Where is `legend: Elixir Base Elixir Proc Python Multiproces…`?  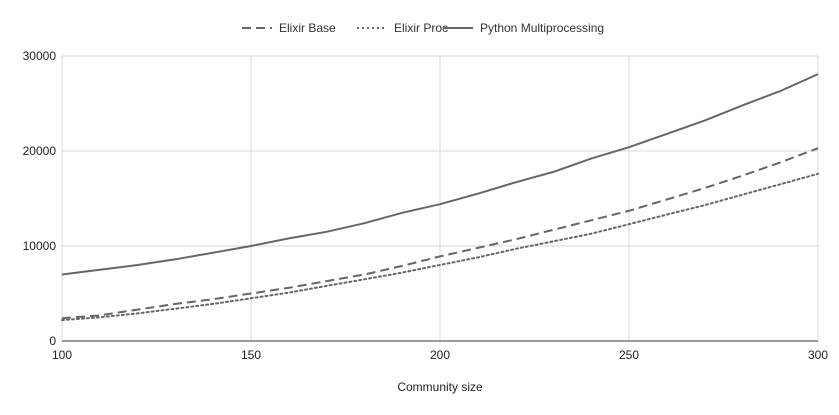 legend: Elixir Base Elixir Proc Python Multiproces… is located at coordinates (423, 28).